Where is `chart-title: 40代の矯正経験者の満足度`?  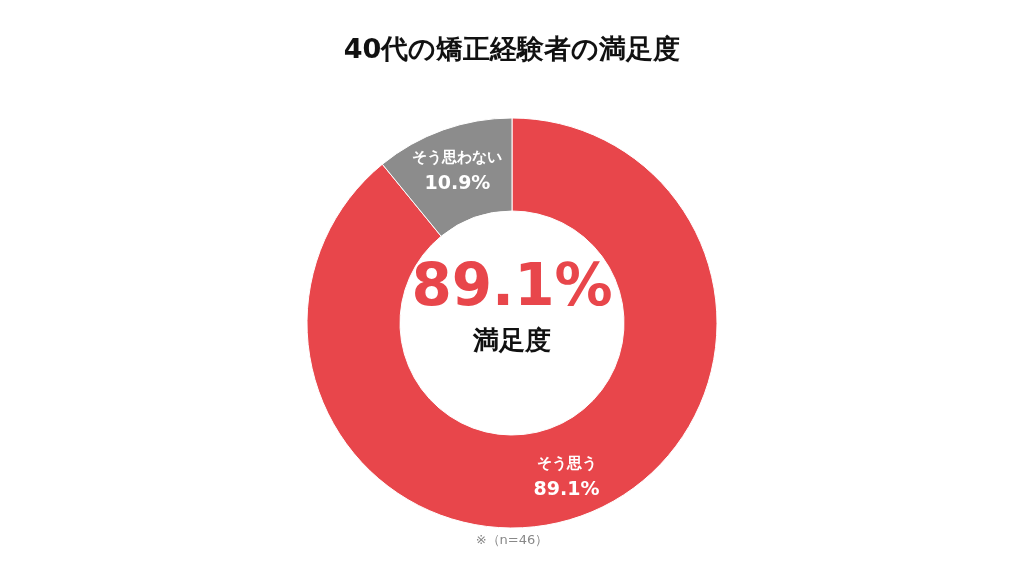
chart-title: 40代の矯正経験者の満足度 is located at coordinates (512, 48).